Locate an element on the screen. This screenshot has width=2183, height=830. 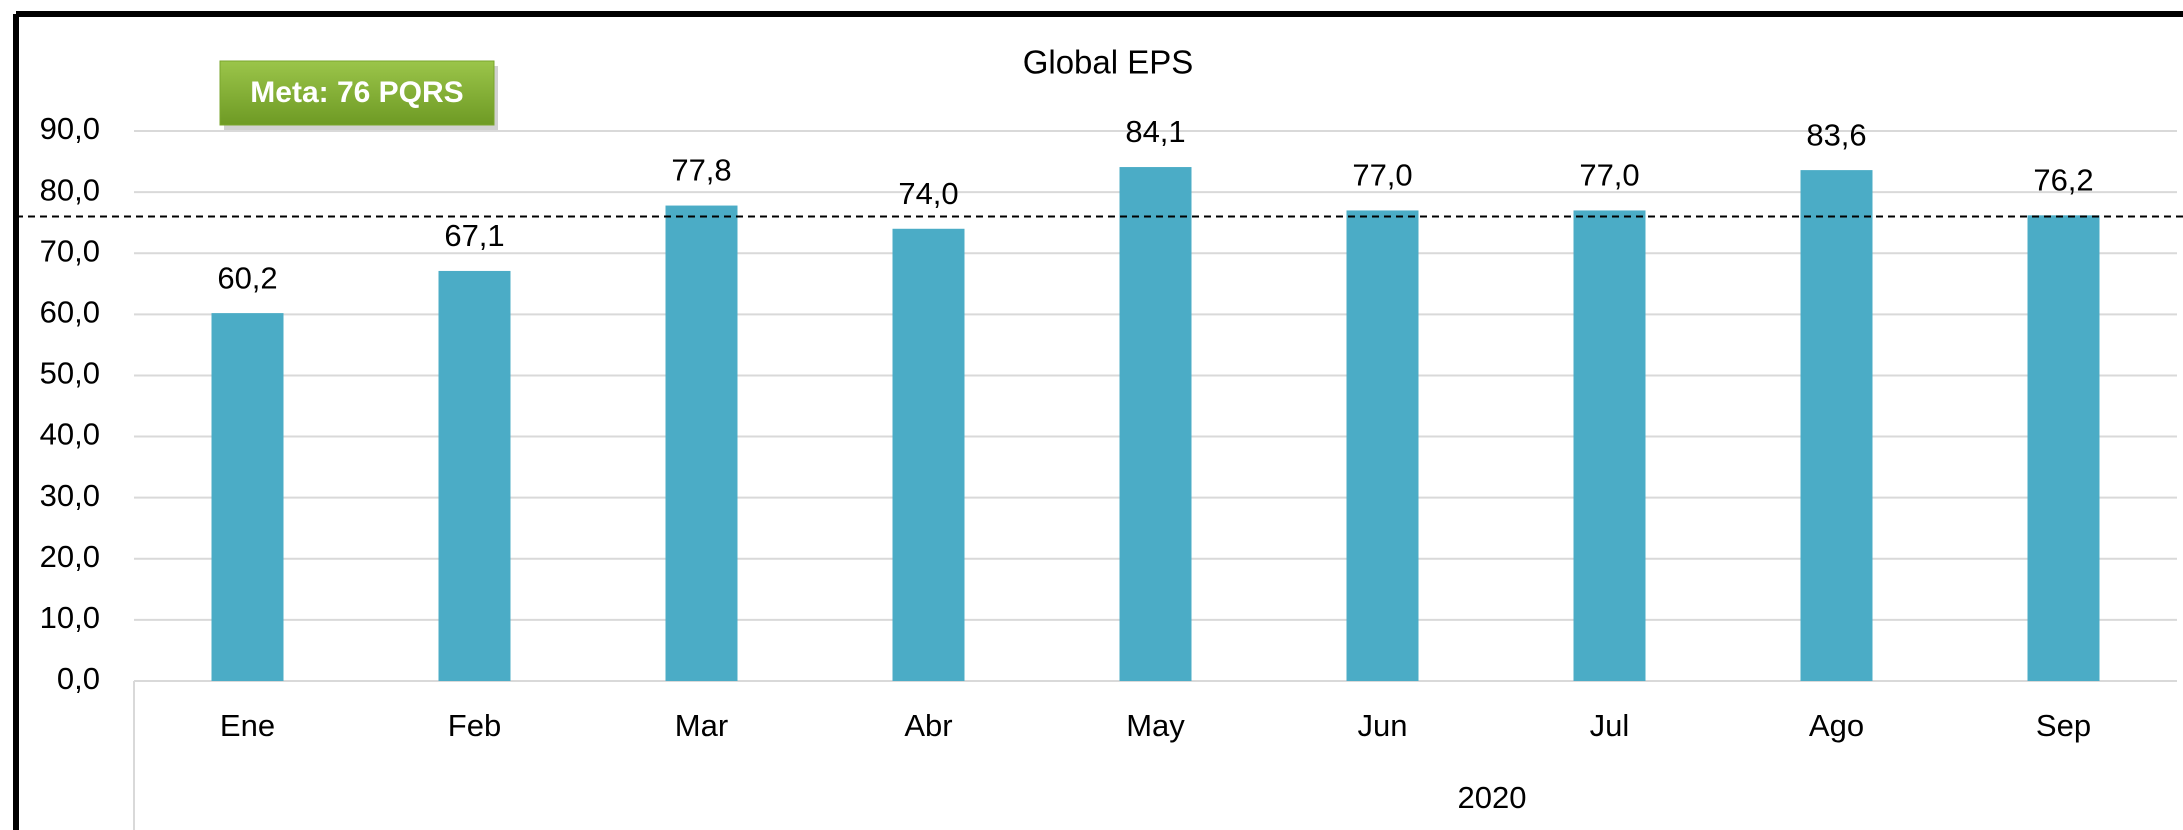
target-label: Meta: 76 PQRS is located at coordinates (356, 92).